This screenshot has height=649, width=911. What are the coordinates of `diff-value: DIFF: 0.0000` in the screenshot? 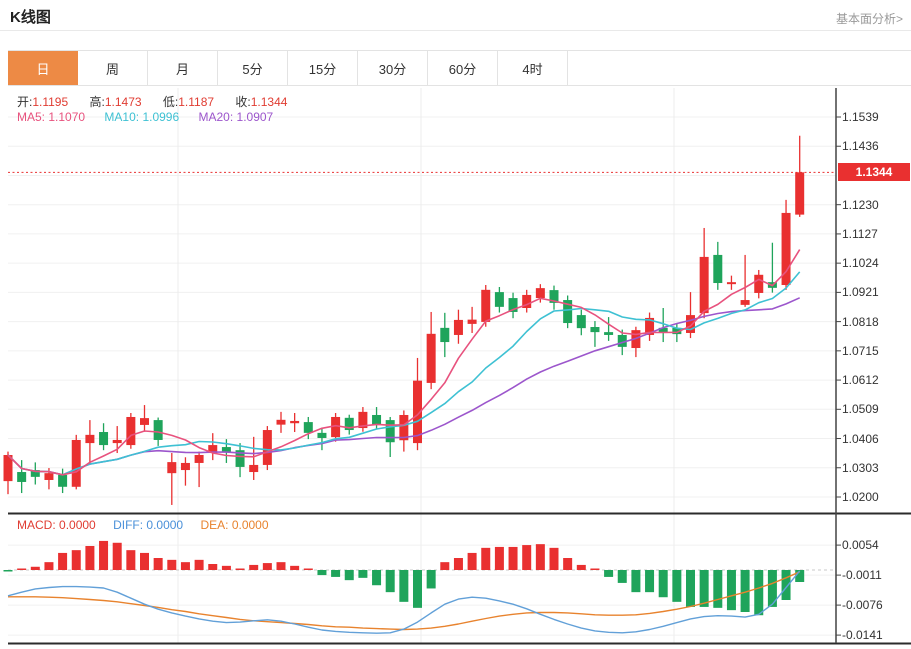 It's located at (148, 525).